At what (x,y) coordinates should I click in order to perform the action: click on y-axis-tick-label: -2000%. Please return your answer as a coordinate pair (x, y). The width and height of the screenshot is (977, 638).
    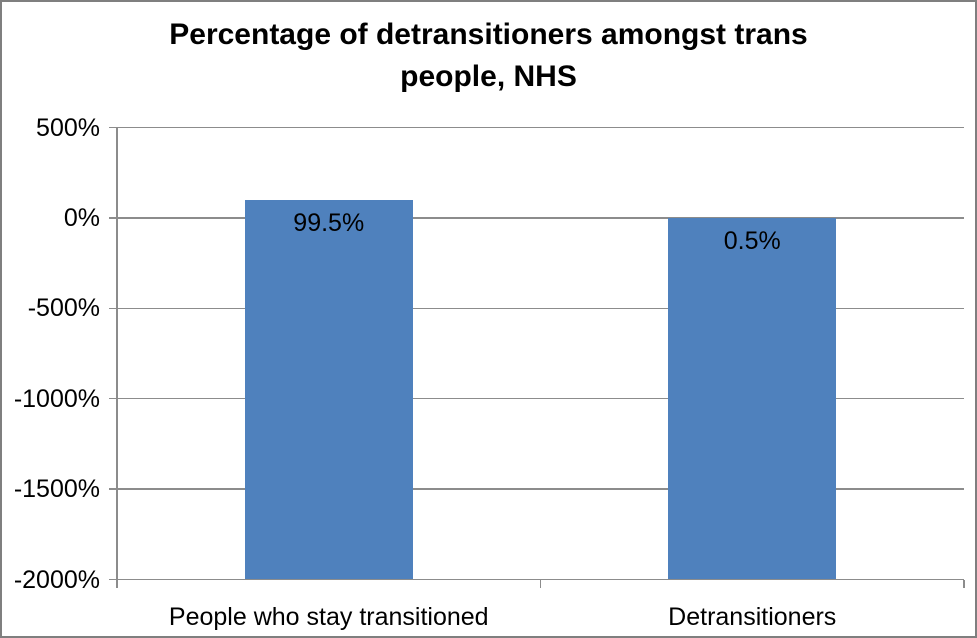
    Looking at the image, I should click on (56, 579).